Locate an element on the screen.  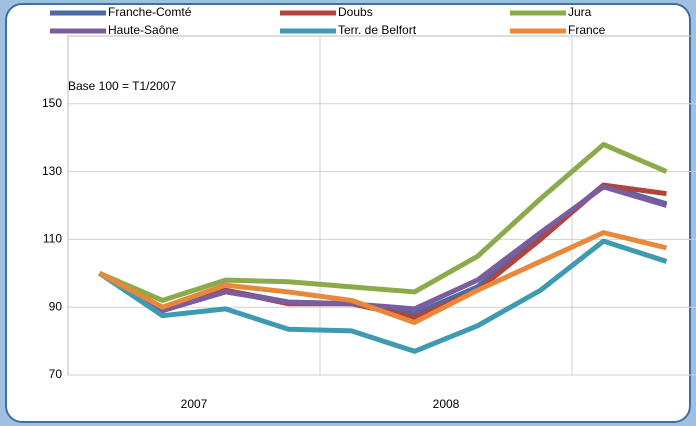
x-group-label: 2008 is located at coordinates (446, 404).